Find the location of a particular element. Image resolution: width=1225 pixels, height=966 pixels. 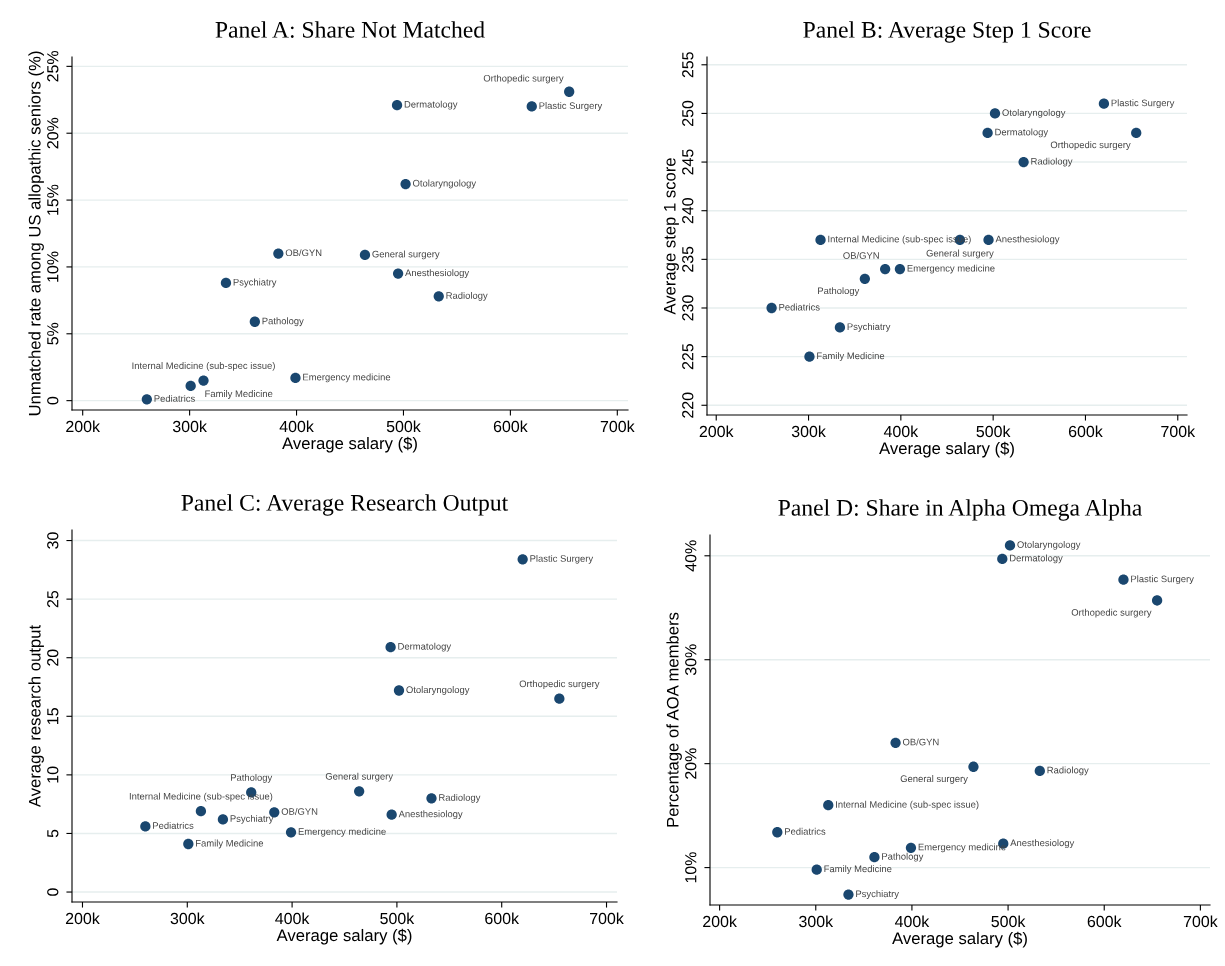

y-tick-label: 5% is located at coordinates (53, 333).